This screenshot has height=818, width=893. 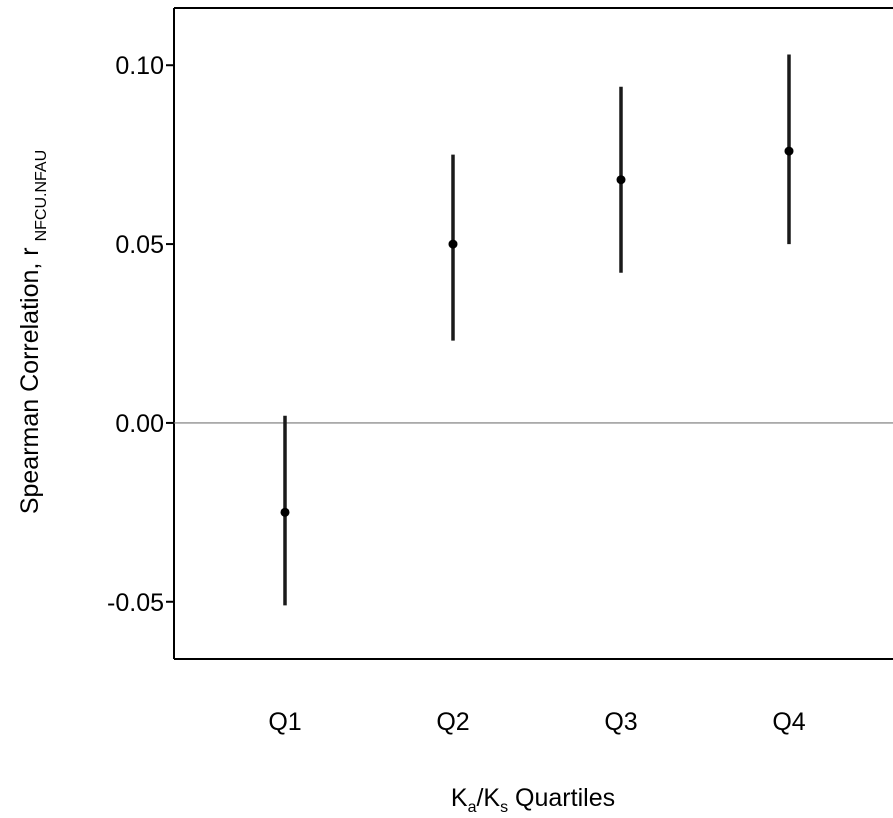 I want to click on y-tick-label: 0.05, so click(x=139, y=245).